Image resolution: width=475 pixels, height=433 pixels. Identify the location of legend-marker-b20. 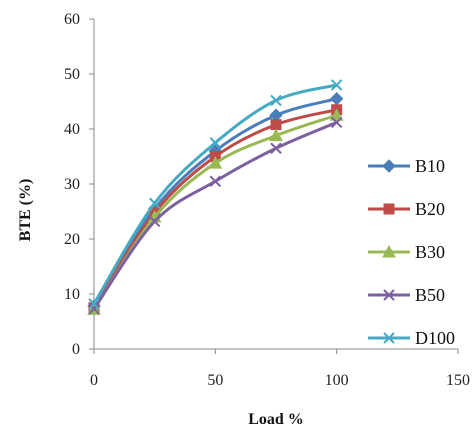
(389, 209).